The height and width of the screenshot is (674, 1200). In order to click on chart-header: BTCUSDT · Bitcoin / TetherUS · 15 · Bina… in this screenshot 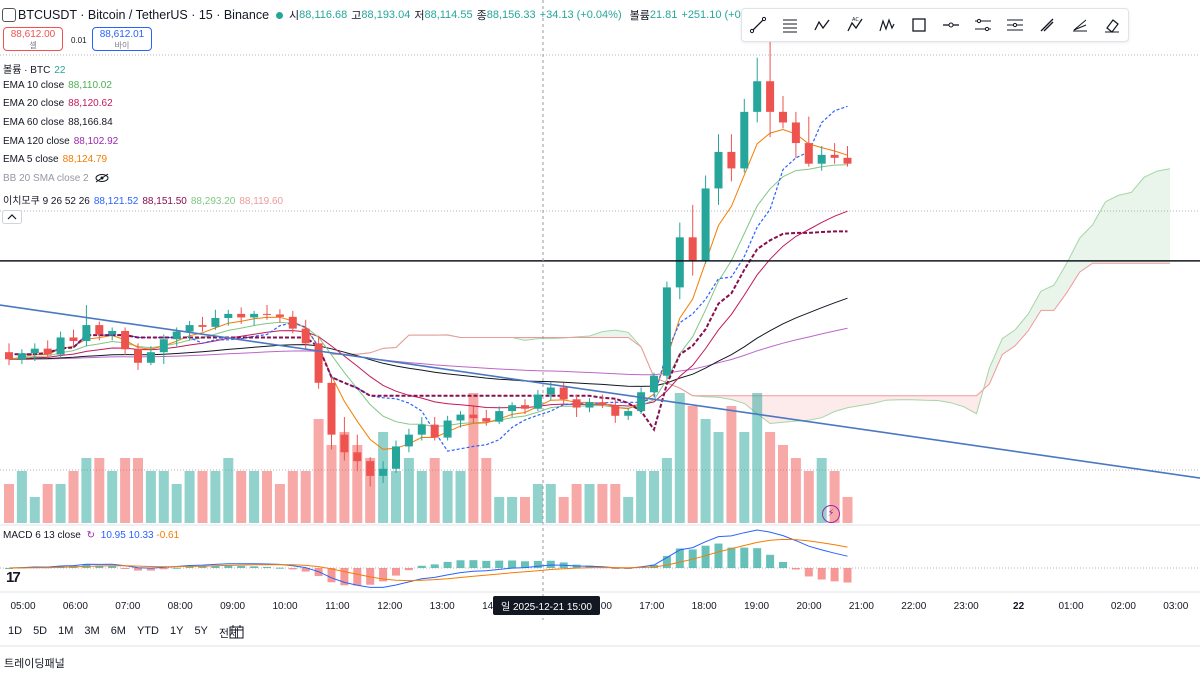, I will do `click(386, 15)`.